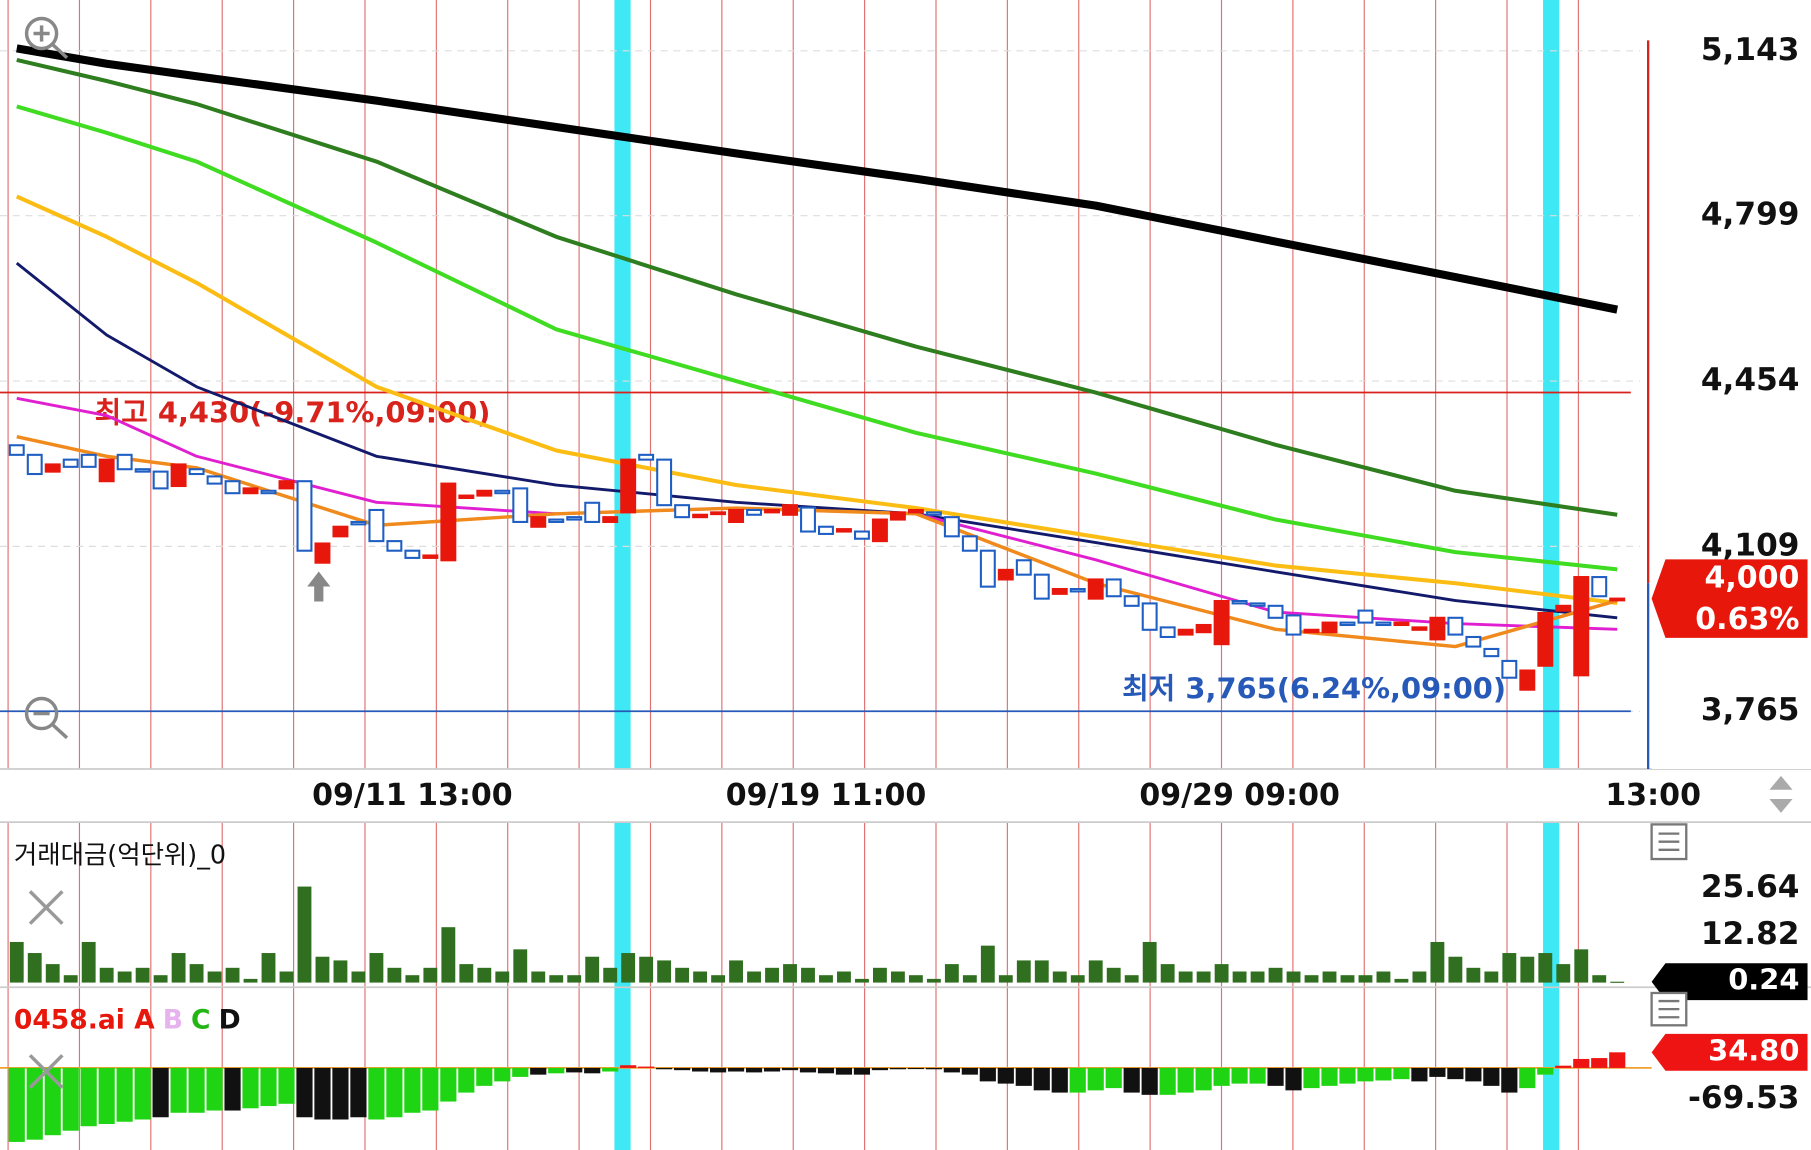  Describe the element at coordinates (46, 38) in the screenshot. I see `zoom-in-button` at that location.